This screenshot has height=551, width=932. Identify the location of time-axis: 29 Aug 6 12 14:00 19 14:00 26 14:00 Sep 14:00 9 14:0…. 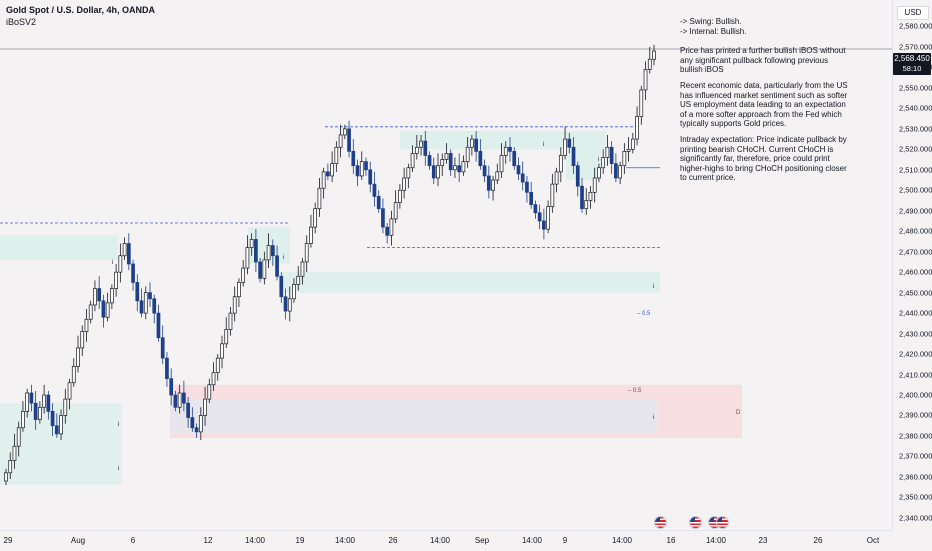
(446, 540).